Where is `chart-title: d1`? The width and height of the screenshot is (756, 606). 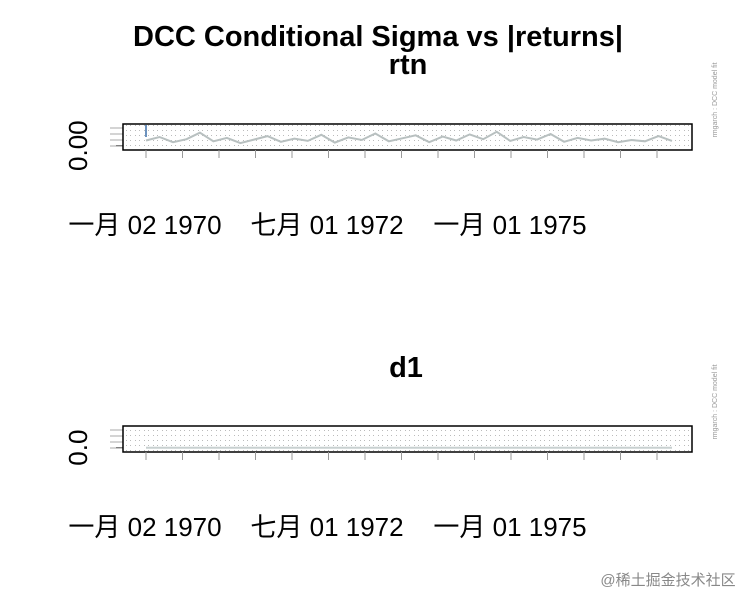 chart-title: d1 is located at coordinates (406, 368).